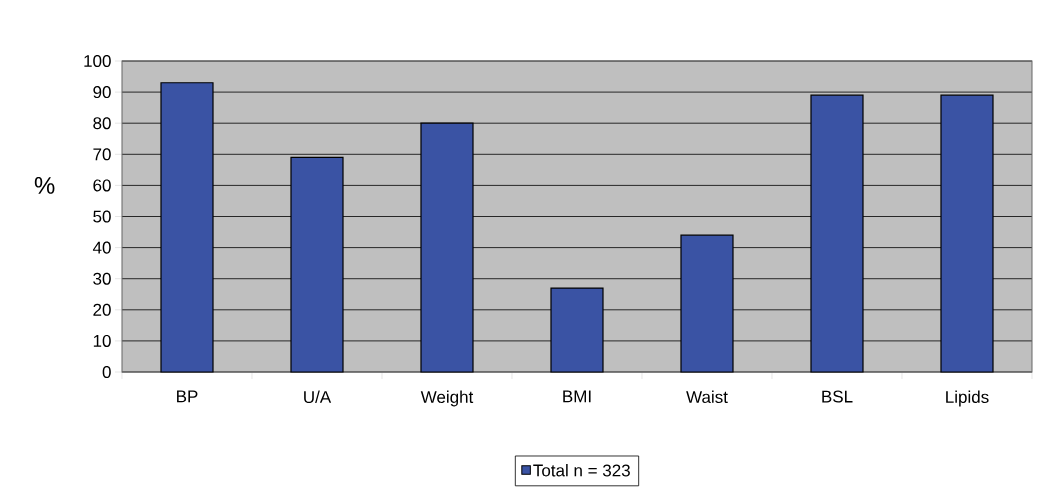 The height and width of the screenshot is (496, 1045). I want to click on y-tick-label: 40, so click(101, 247).